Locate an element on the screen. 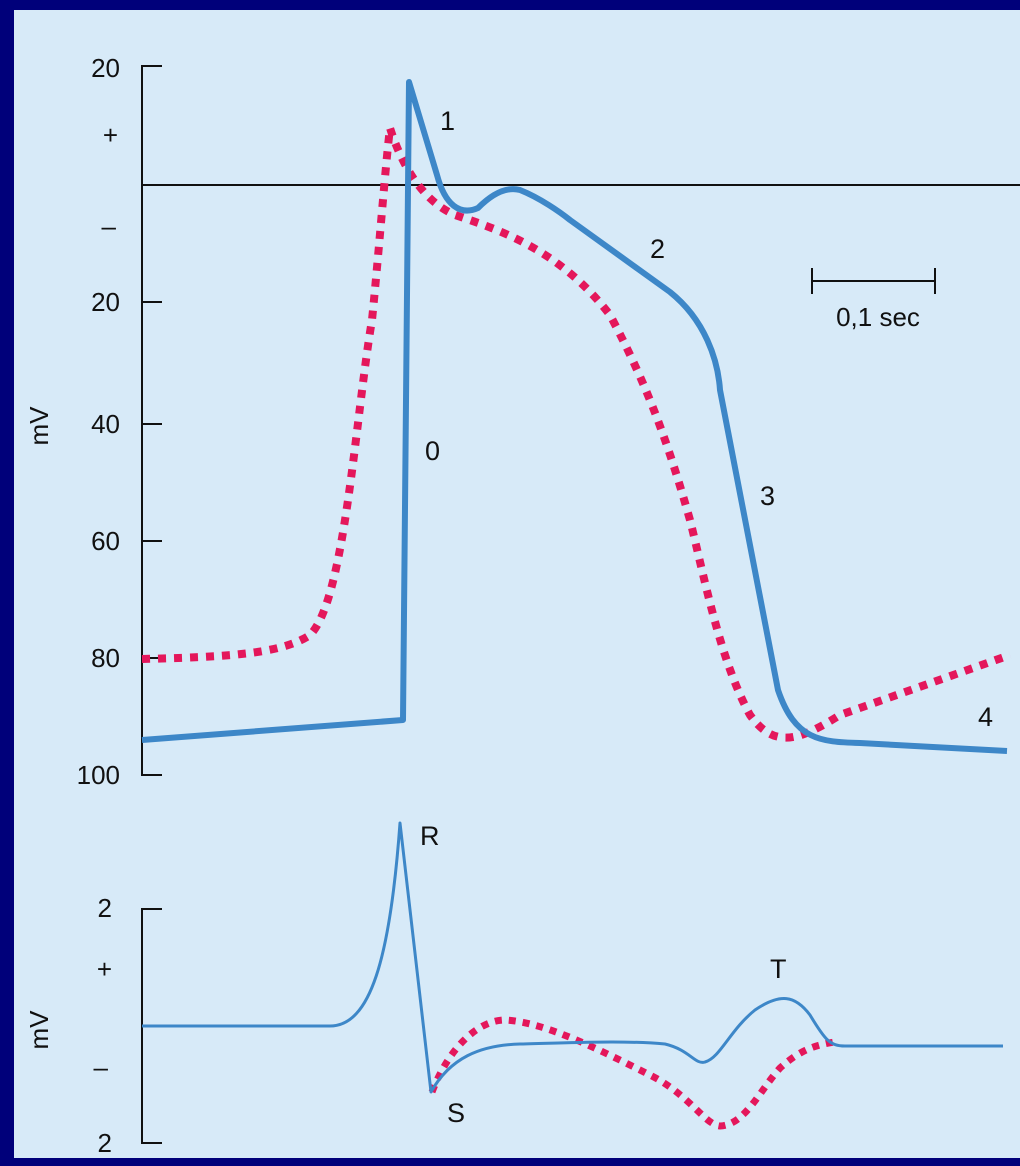 The image size is (1020, 1166). phase-3-label: 3 is located at coordinates (767, 496).